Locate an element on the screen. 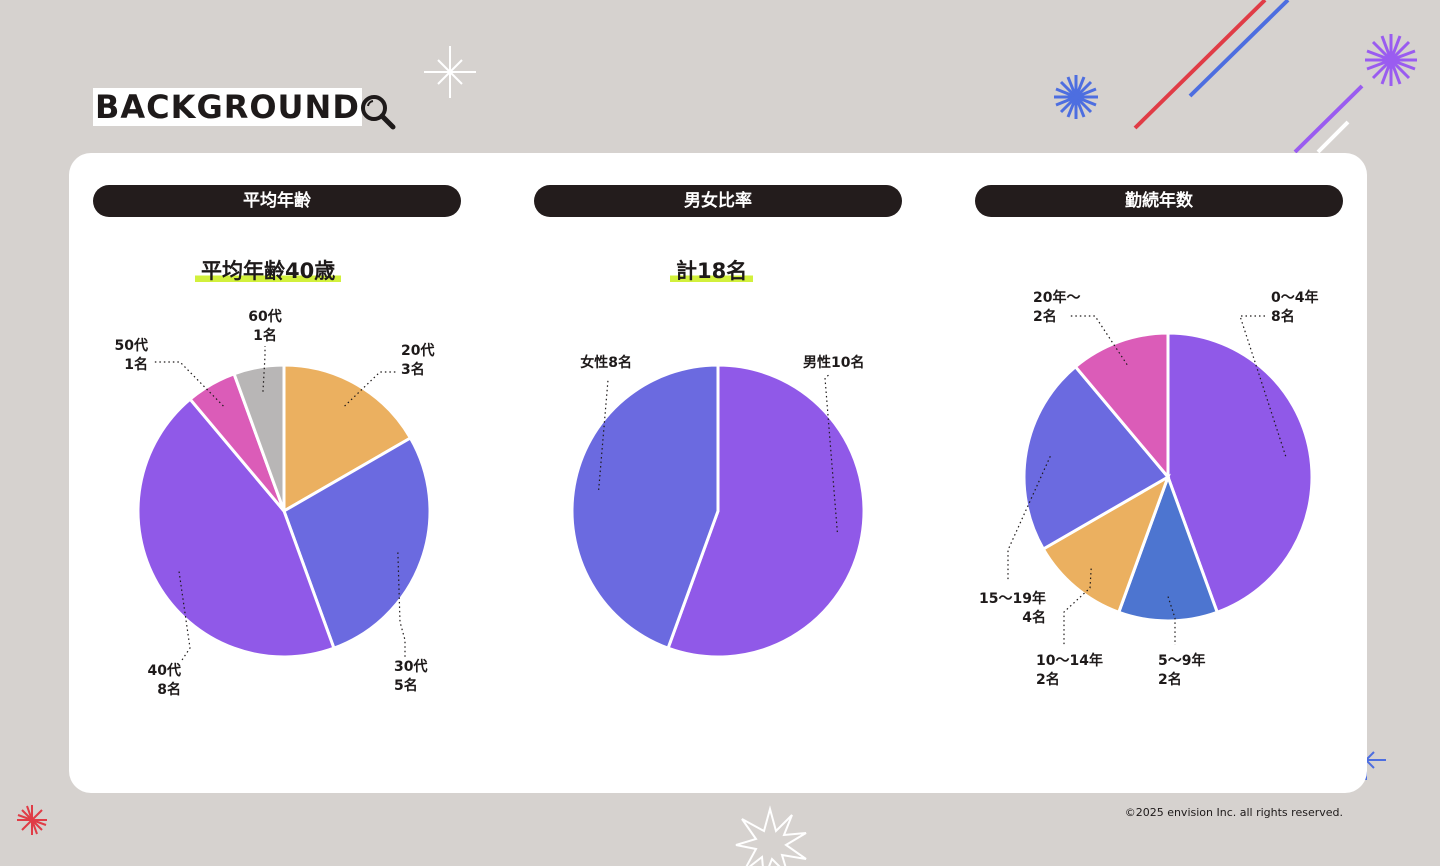  sparkle-icon-white-top is located at coordinates (450, 72).